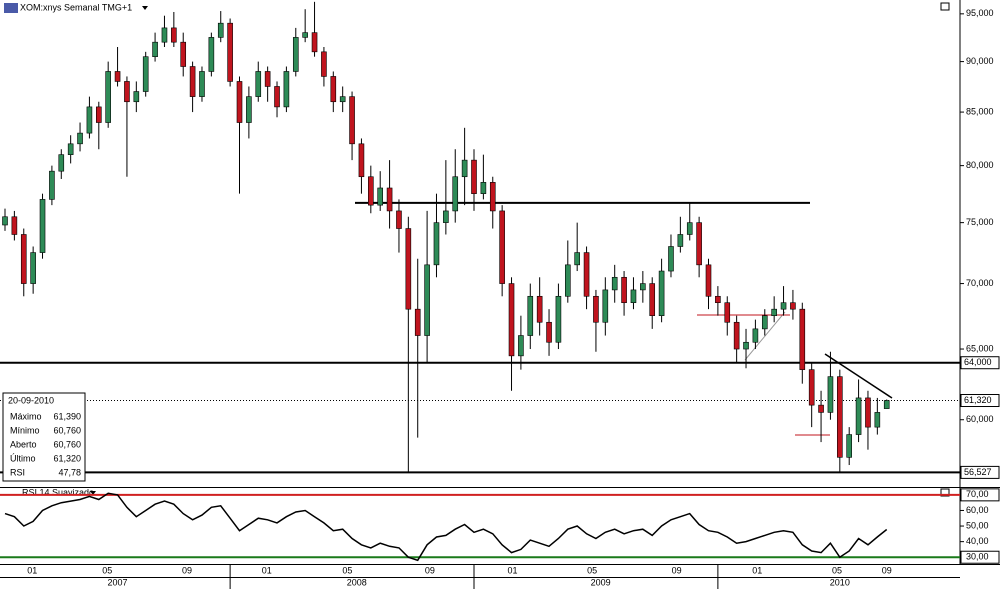 This screenshot has width=1000, height=589. I want to click on y-tick-label: 80,000, so click(980, 165).